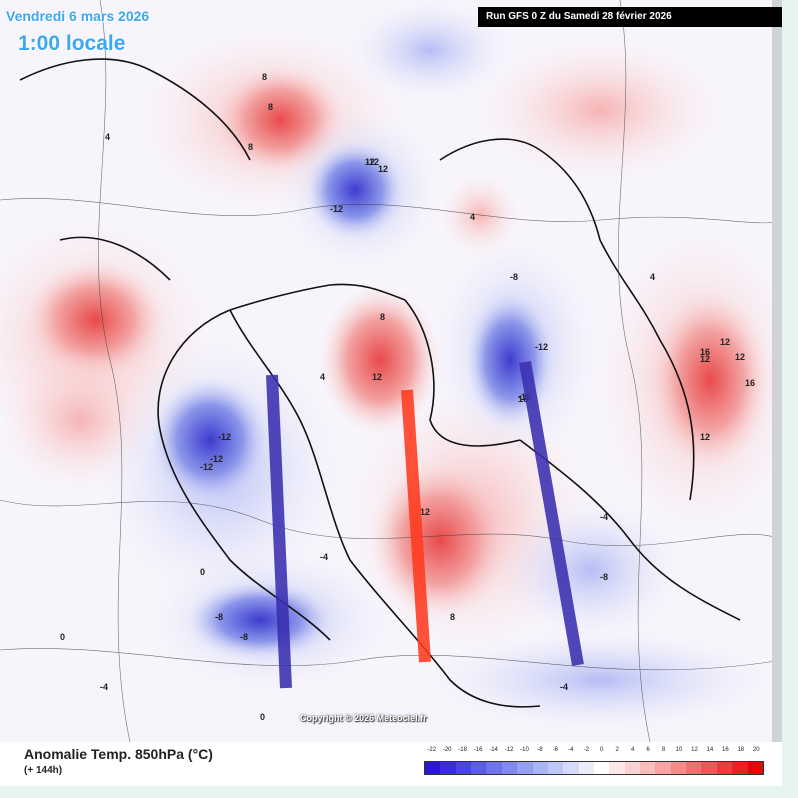 The image size is (798, 798). What do you see at coordinates (72, 43) in the screenshot?
I see `forecast-time: 1:00 locale` at bounding box center [72, 43].